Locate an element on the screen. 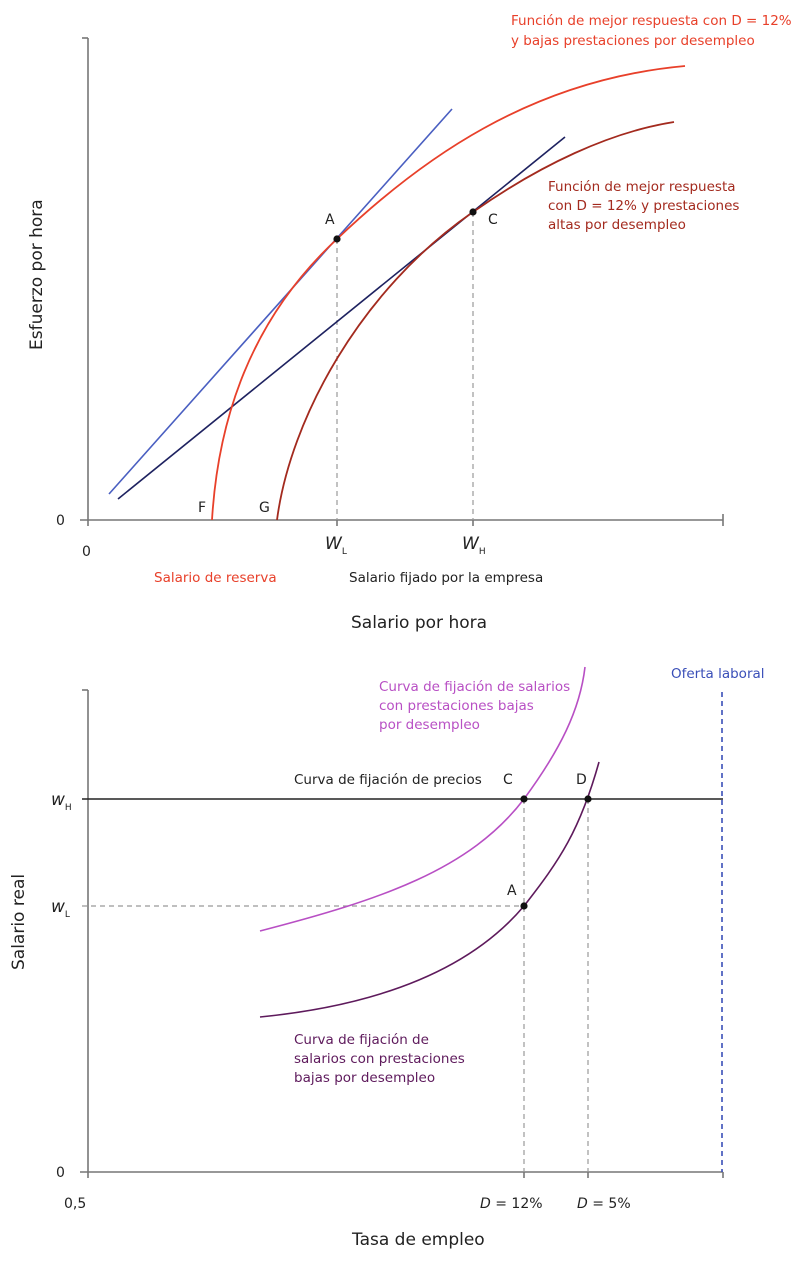 The width and height of the screenshot is (810, 1265). firm-wage-label: Salario fijado por la empresa is located at coordinates (446, 578).